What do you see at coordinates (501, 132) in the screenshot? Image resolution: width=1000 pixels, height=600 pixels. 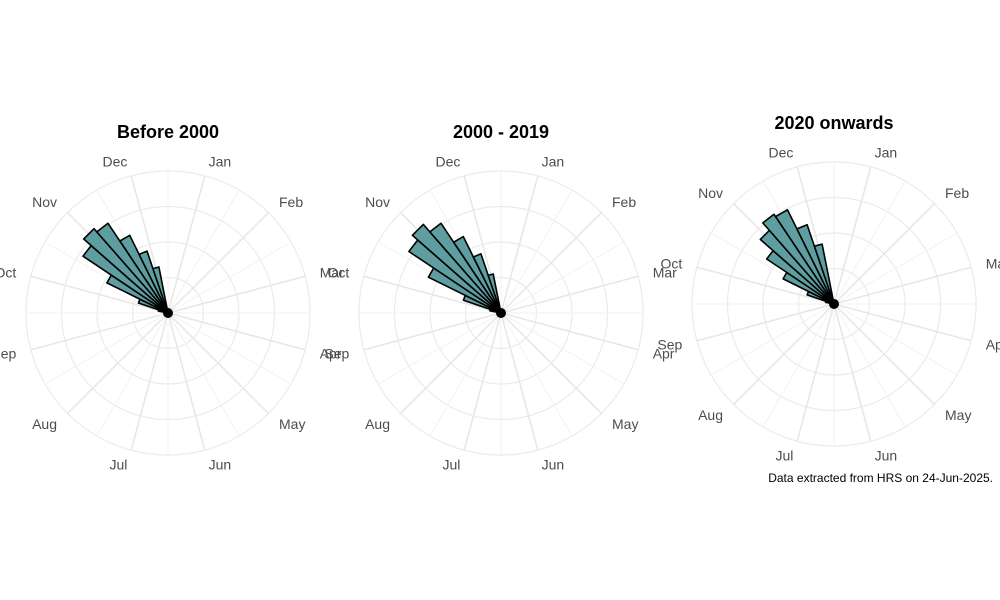 I see `panel-title: 2000 - 2019` at bounding box center [501, 132].